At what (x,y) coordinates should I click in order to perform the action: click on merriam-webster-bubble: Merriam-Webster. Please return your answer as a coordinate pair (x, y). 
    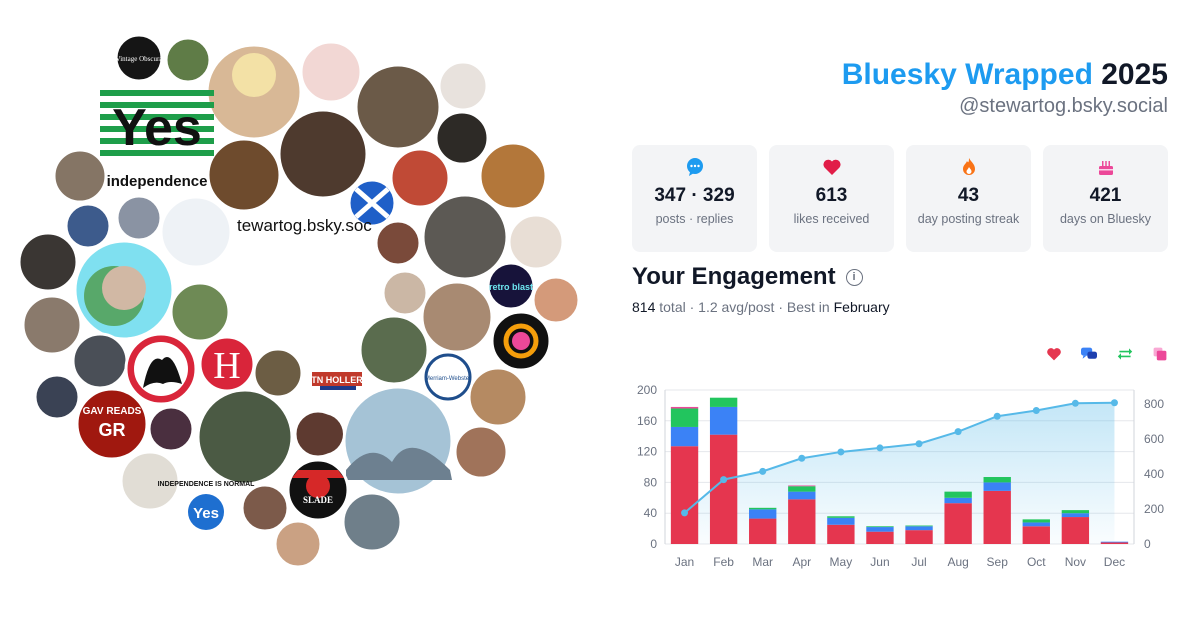
    Looking at the image, I should click on (448, 377).